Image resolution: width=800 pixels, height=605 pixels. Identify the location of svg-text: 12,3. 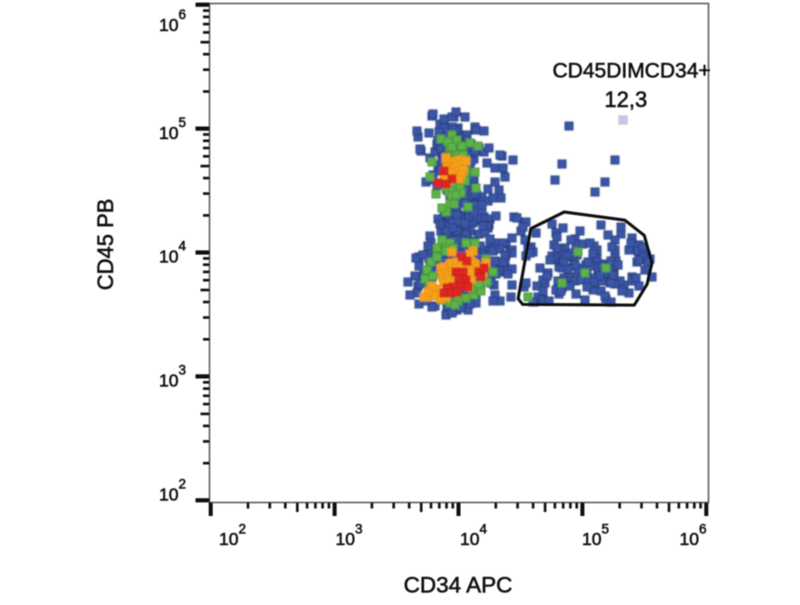
(625, 99).